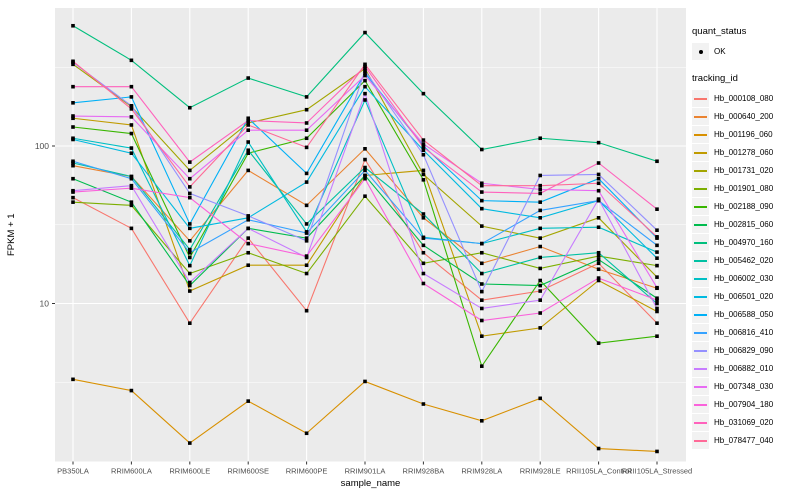 The width and height of the screenshot is (800, 500). I want to click on legend-item-Hb_005462_020: Hb_005462_020, so click(746, 260).